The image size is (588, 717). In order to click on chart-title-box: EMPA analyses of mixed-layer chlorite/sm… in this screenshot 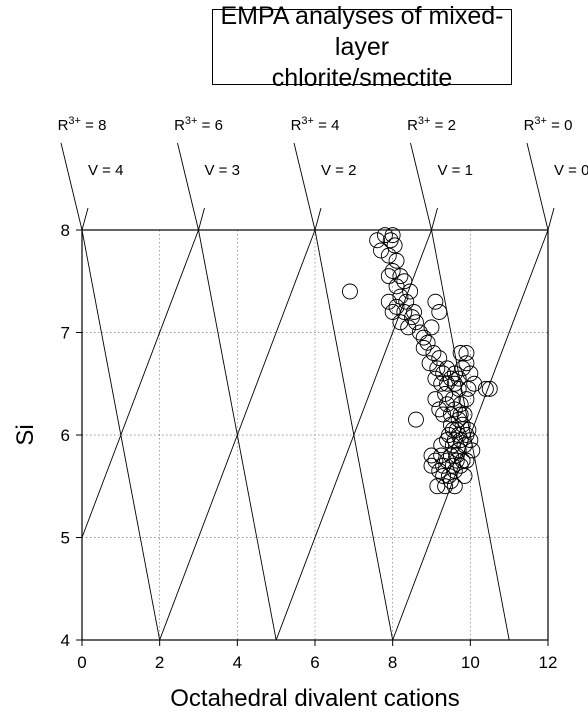, I will do `click(362, 47)`.